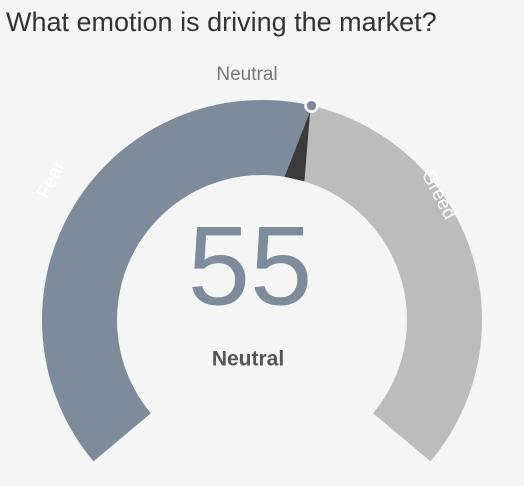 The width and height of the screenshot is (524, 486). Describe the element at coordinates (221, 22) in the screenshot. I see `chart-title: What emotion is driving the market?` at that location.